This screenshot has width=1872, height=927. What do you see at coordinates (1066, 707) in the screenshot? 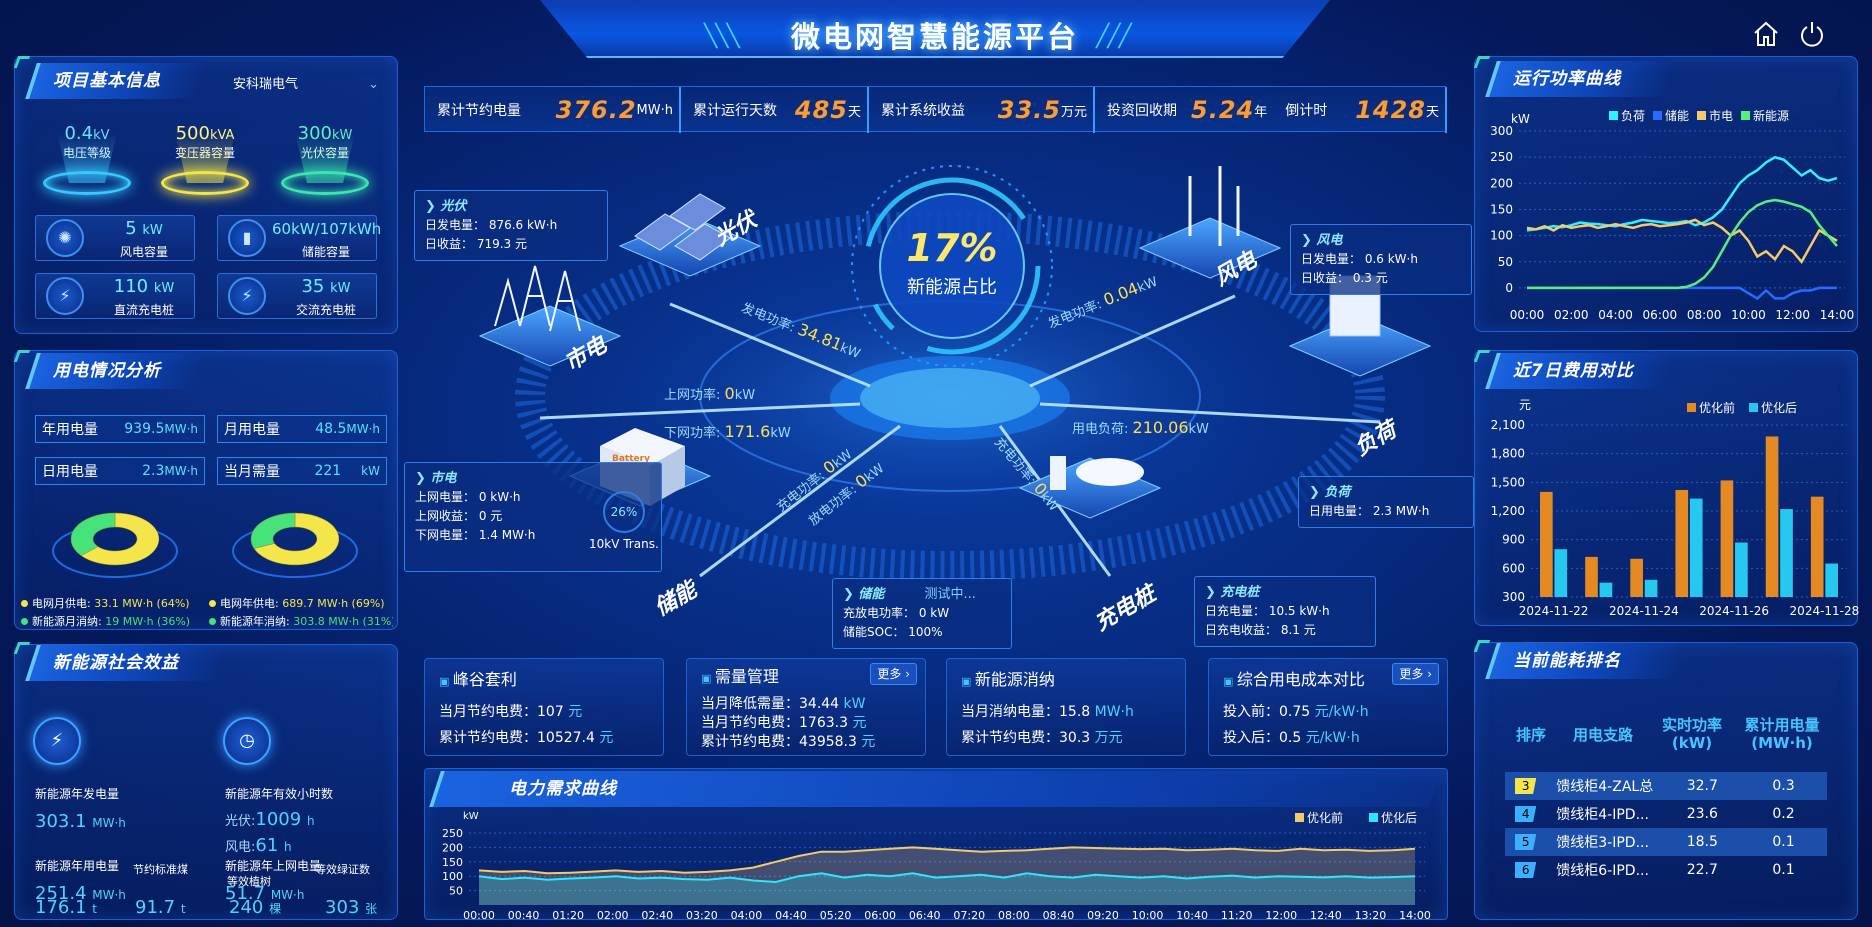
I see `card-renewable: 新能源消纳 当月消纳电量：15.8 MW·h 累计节约电费：30.3 万元` at bounding box center [1066, 707].